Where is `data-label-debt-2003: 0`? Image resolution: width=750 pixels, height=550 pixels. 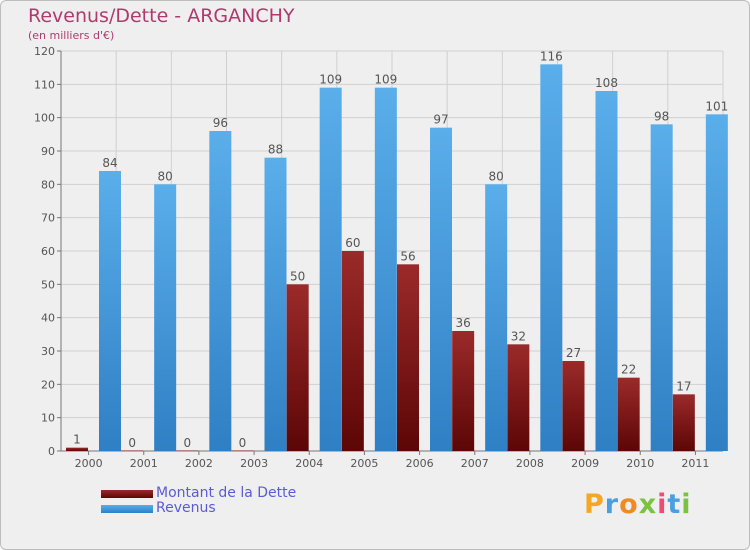
data-label-debt-2003: 0 is located at coordinates (243, 443).